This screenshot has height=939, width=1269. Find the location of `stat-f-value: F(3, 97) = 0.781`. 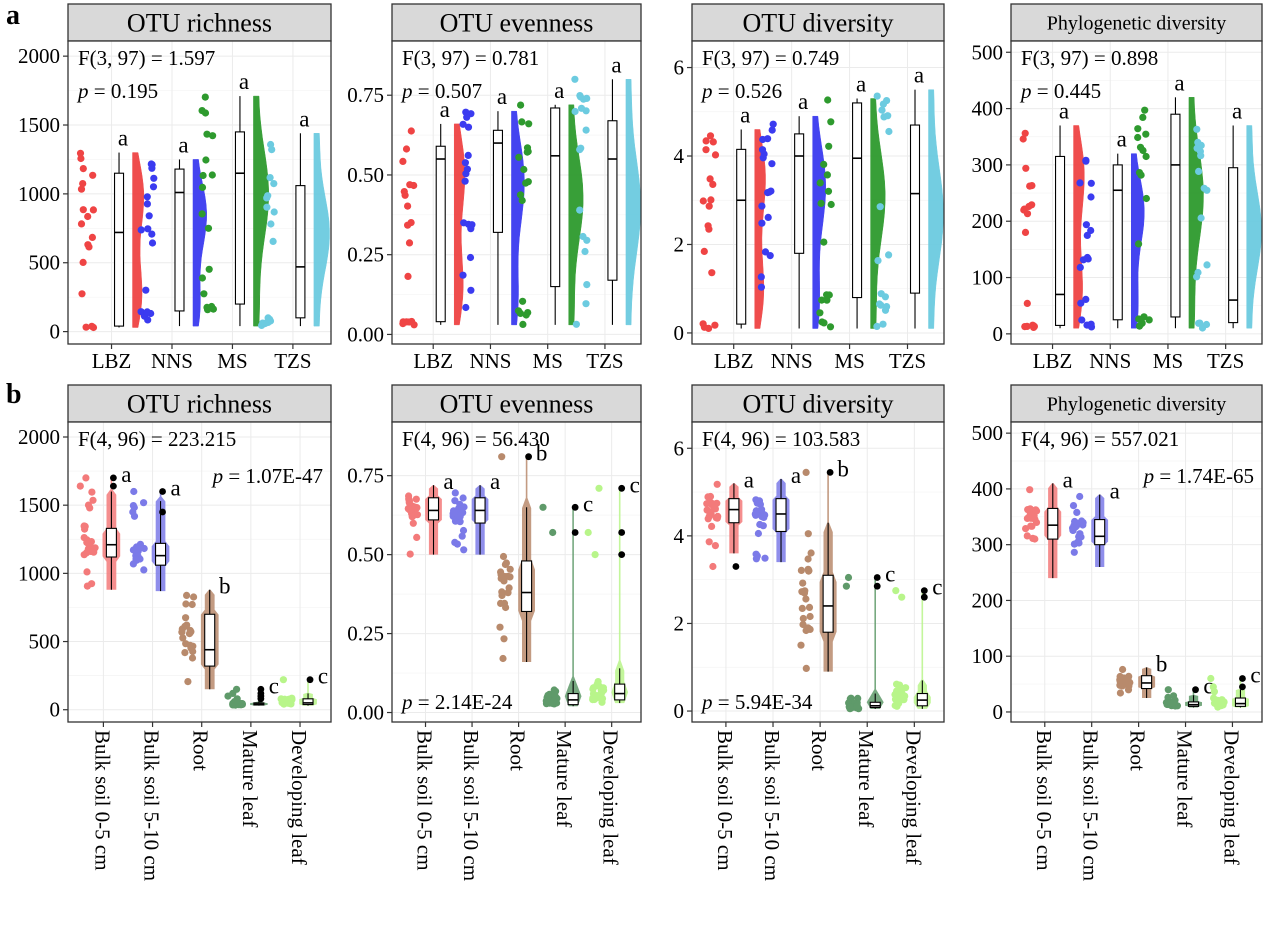

stat-f-value: F(3, 97) = 0.781 is located at coordinates (470, 58).